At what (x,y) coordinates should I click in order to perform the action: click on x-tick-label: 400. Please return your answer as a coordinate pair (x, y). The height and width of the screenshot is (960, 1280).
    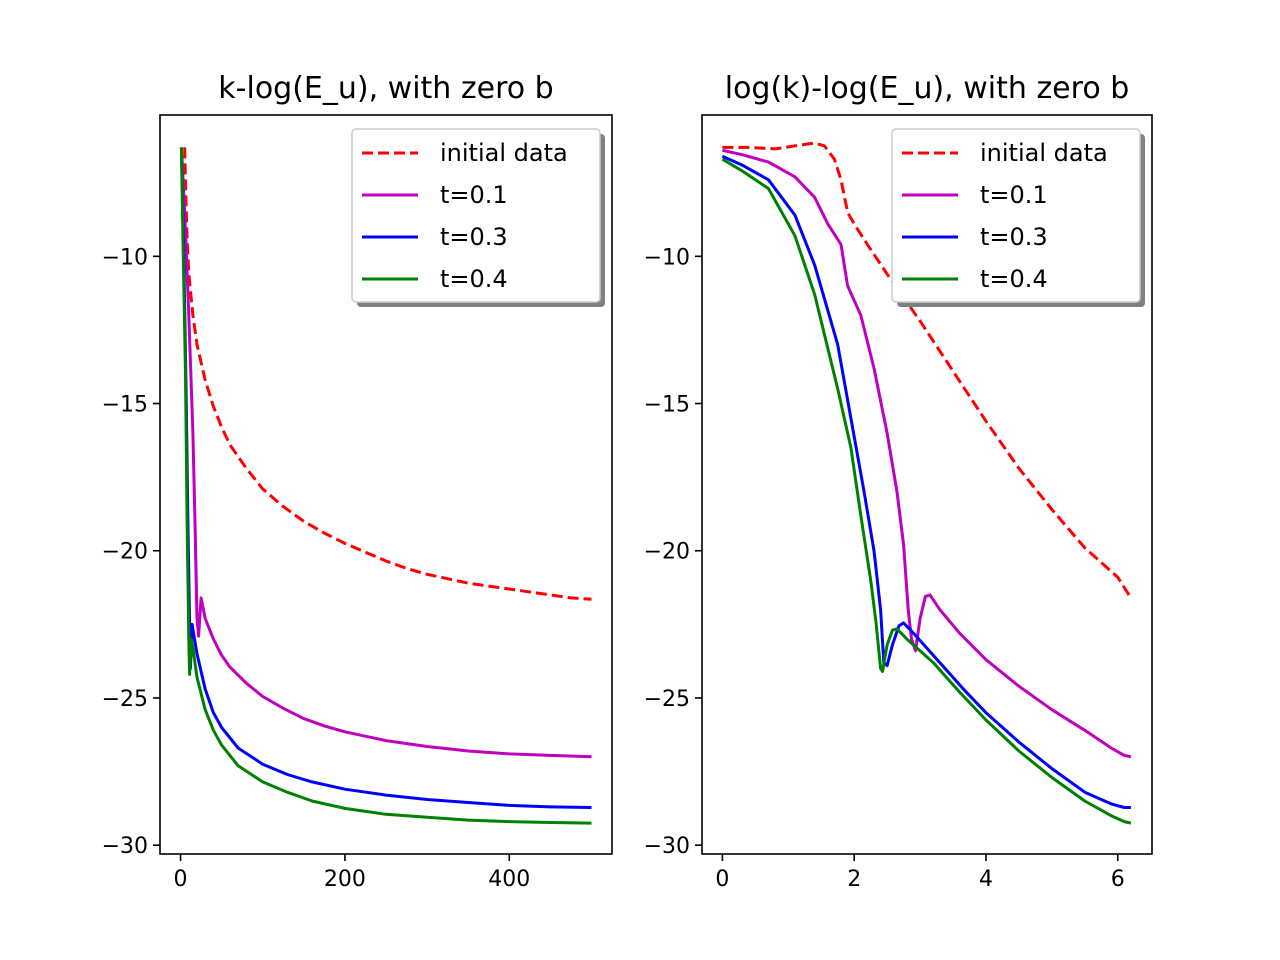
    Looking at the image, I should click on (509, 879).